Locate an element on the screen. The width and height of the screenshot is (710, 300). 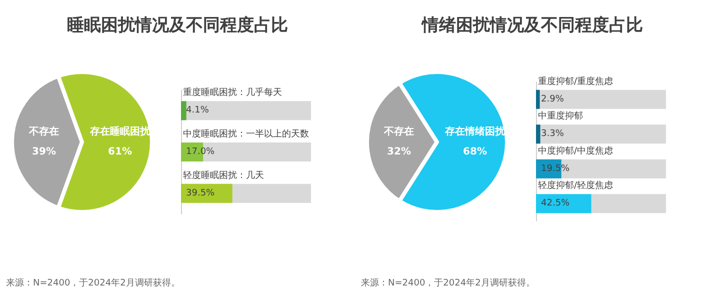
data-label: 68% is located at coordinates (475, 152).